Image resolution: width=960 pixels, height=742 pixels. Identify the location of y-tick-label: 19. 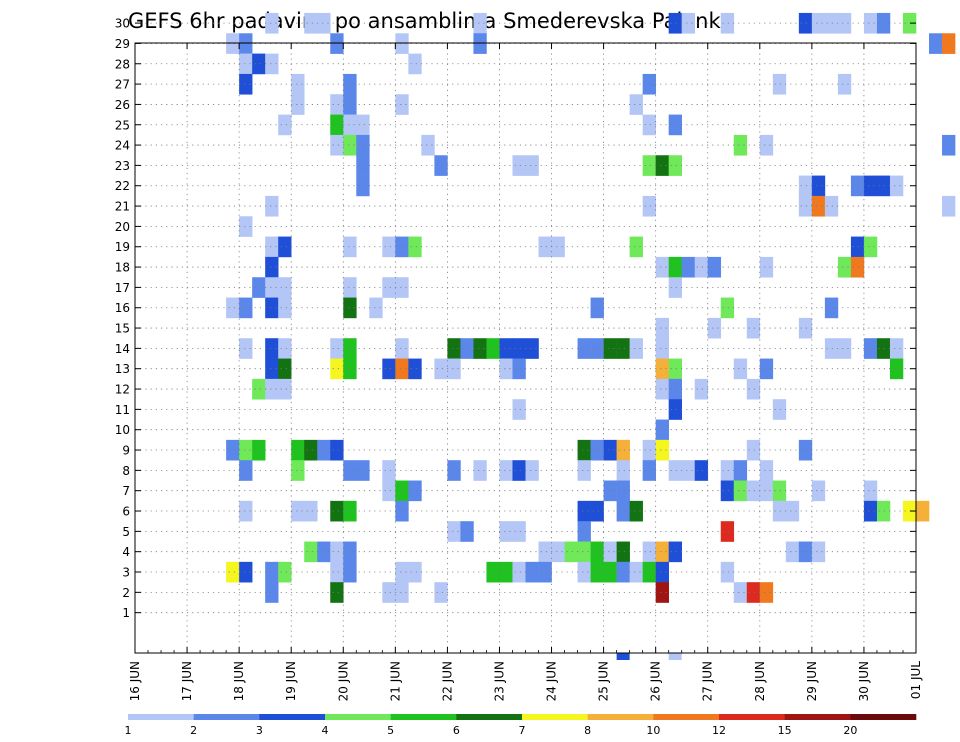
(122, 247).